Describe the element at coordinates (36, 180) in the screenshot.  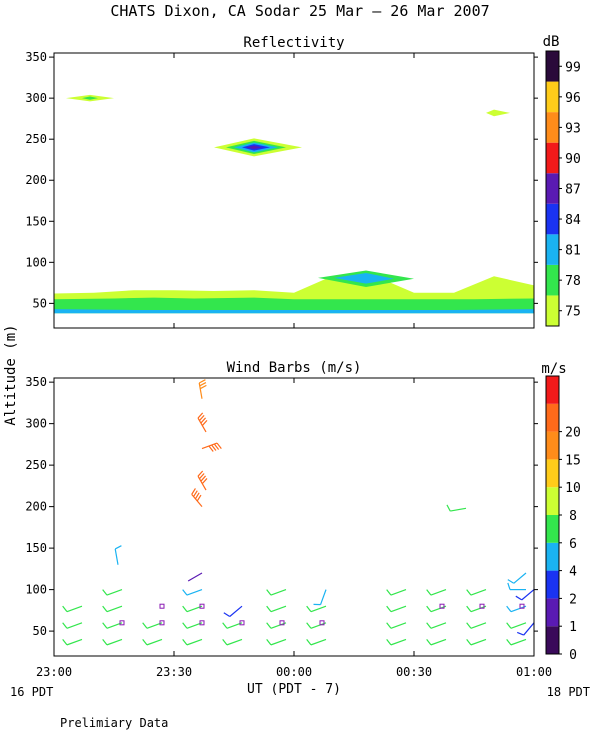
I see `reflectivity-ytick-label: 200` at that location.